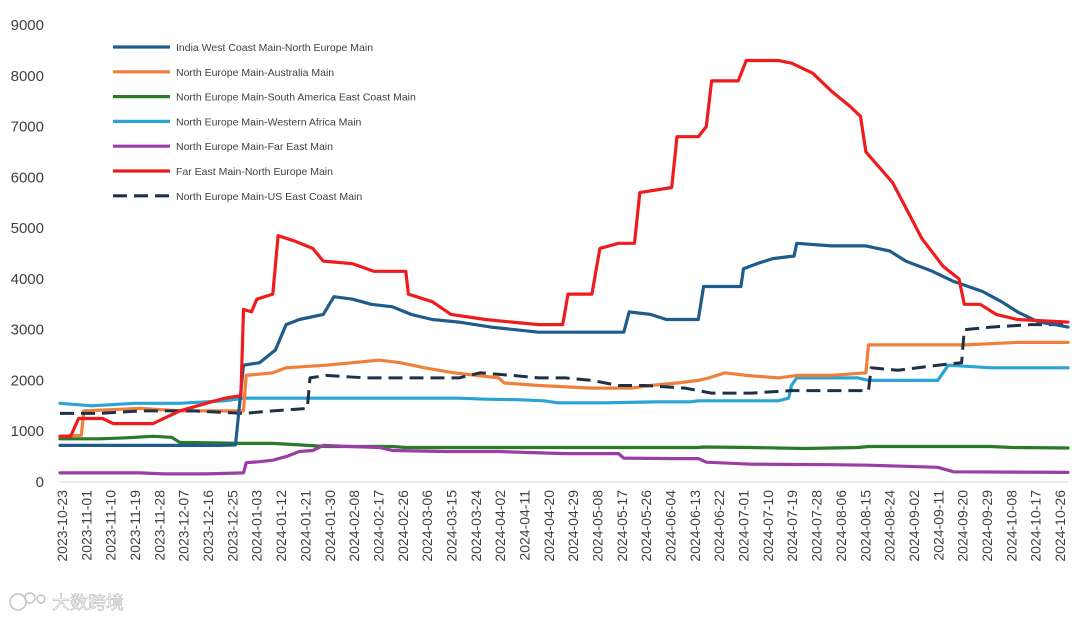  I want to click on legend-label-3: North Europe Main-Western Africa Main, so click(269, 122).